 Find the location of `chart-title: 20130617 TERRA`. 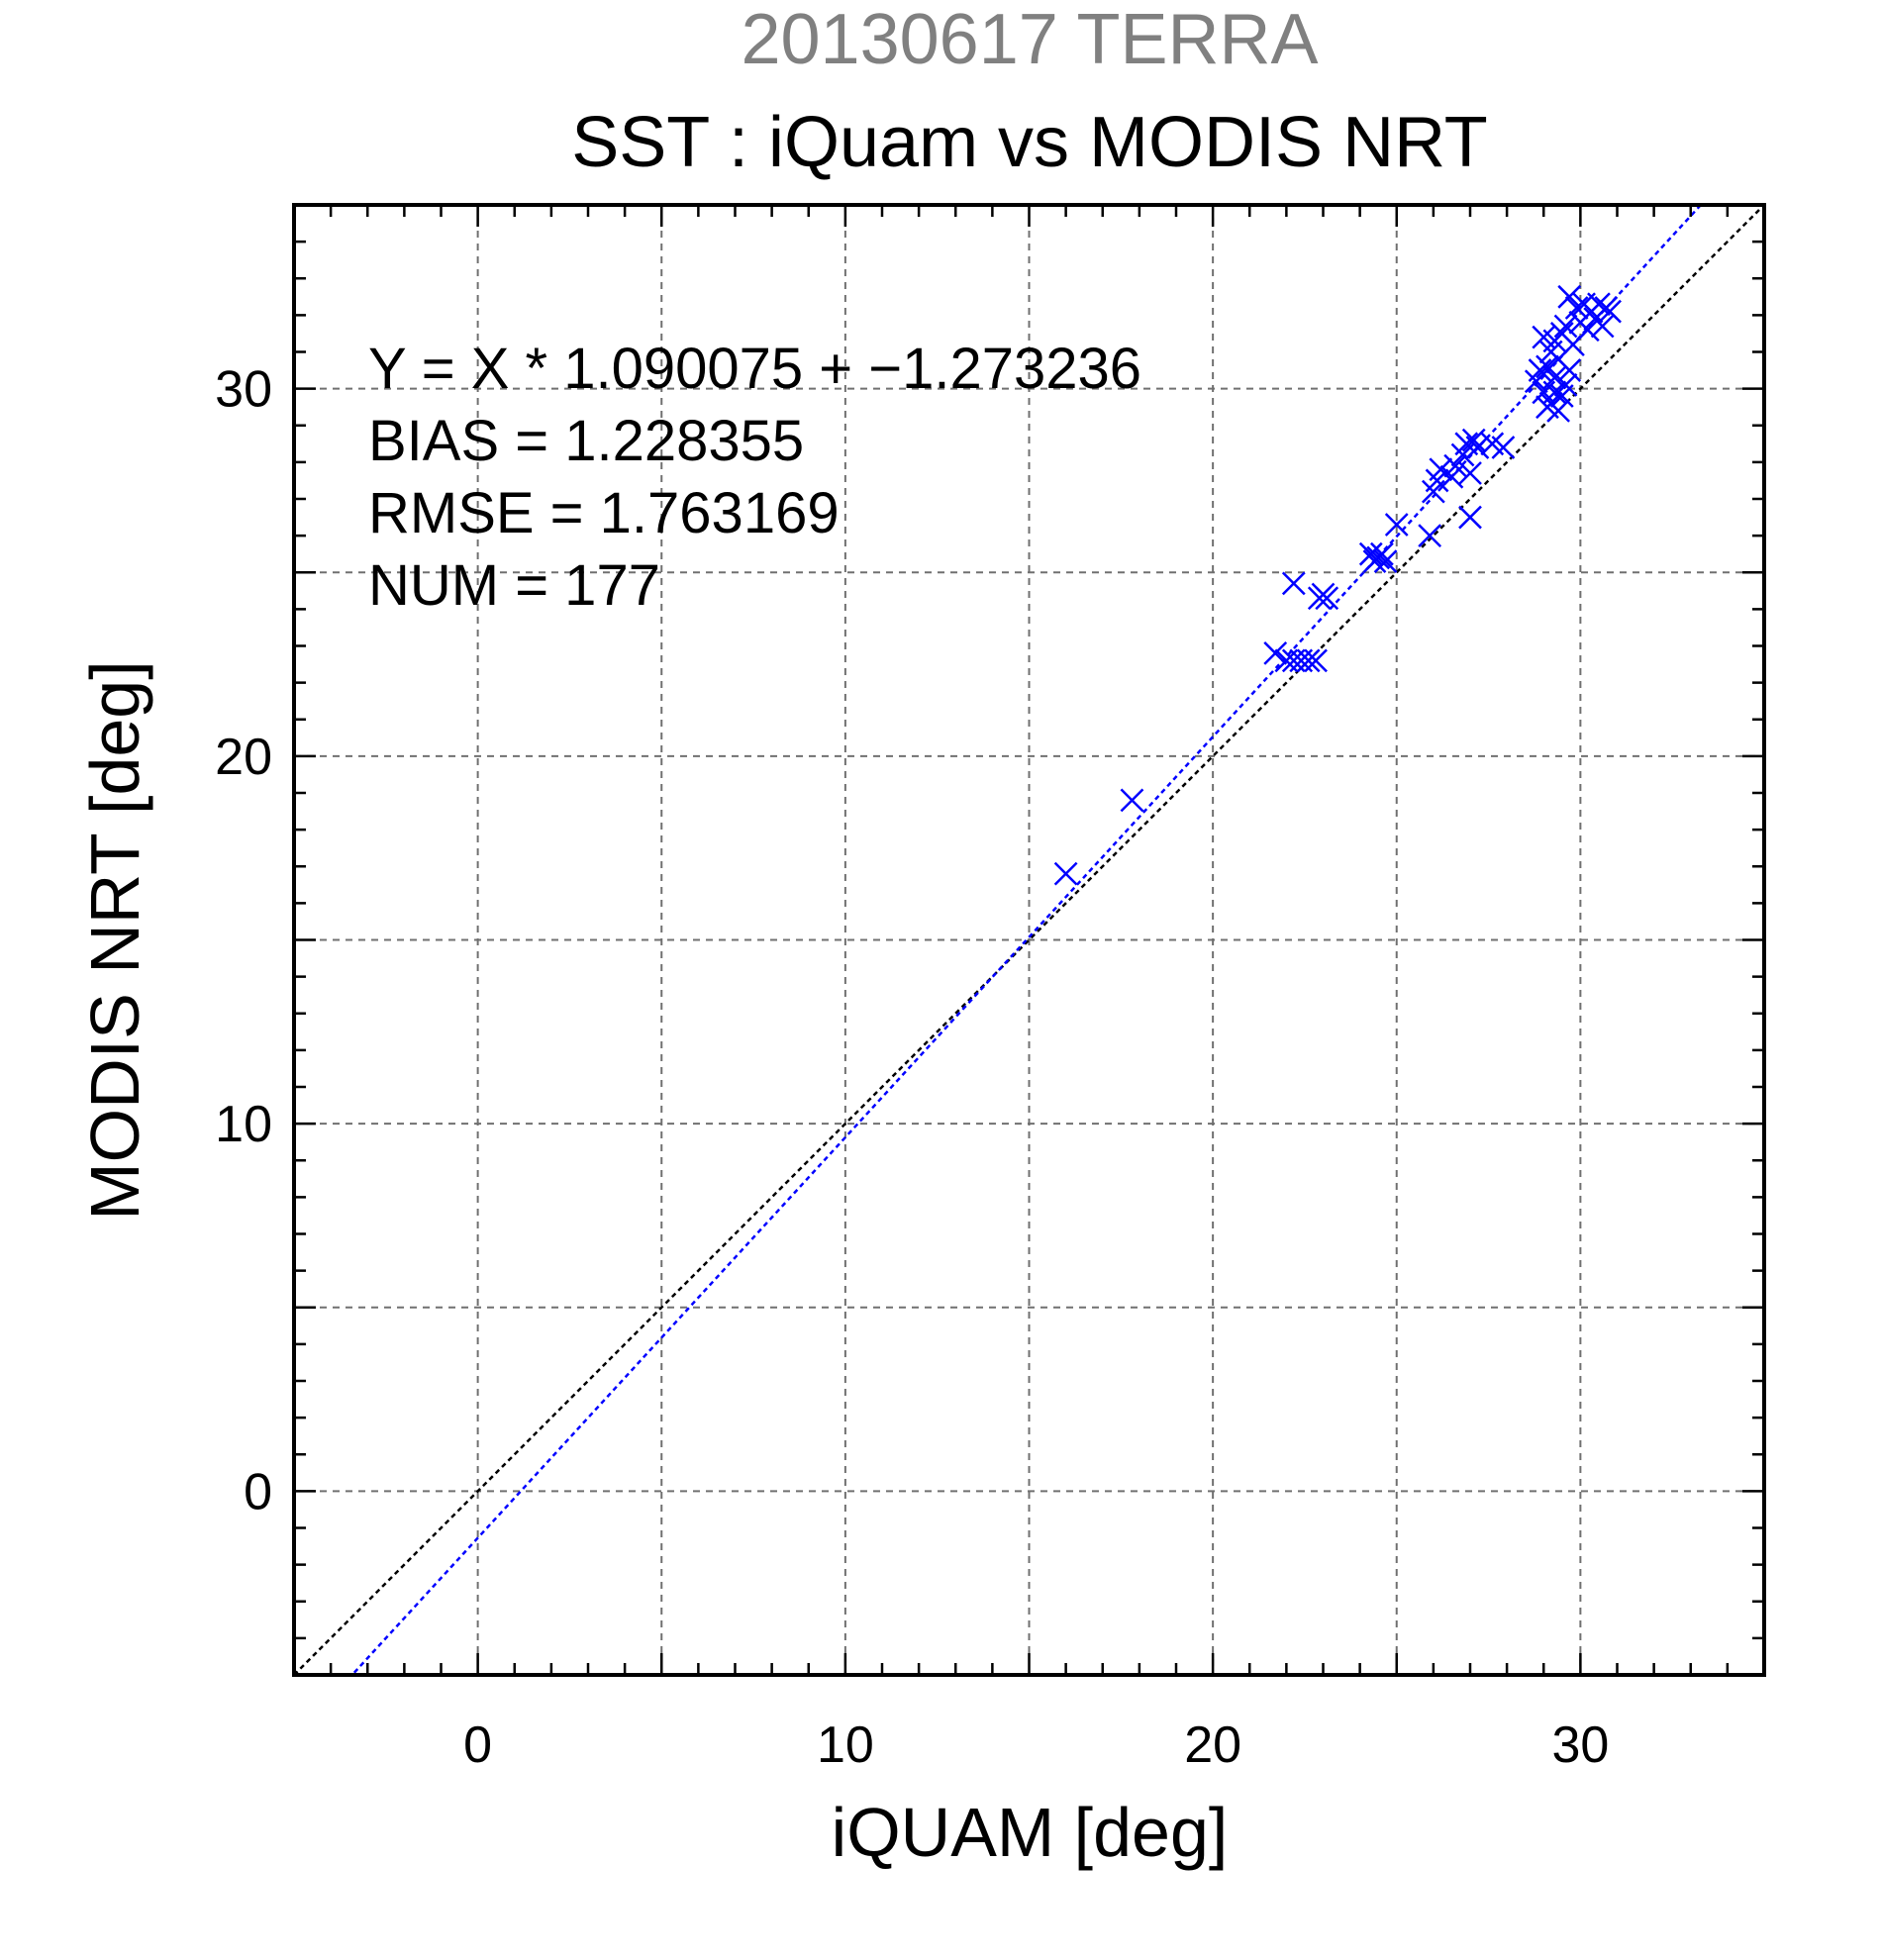

chart-title: 20130617 TERRA is located at coordinates (1030, 39).